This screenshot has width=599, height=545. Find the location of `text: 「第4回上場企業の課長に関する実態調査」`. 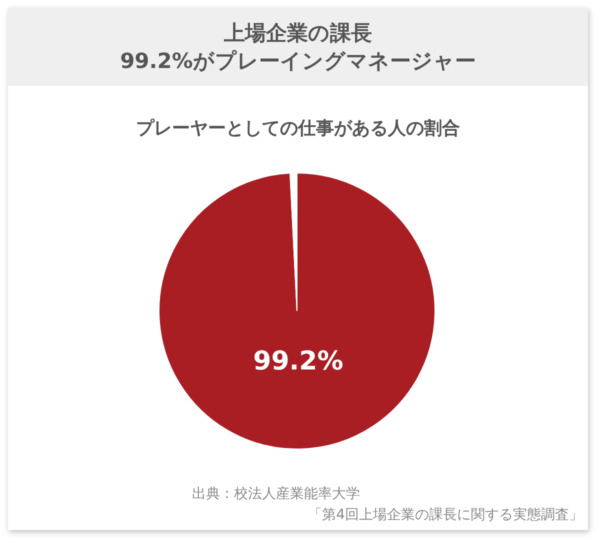

text: 「第4回上場企業の課長に関する実態調査」 is located at coordinates (445, 515).